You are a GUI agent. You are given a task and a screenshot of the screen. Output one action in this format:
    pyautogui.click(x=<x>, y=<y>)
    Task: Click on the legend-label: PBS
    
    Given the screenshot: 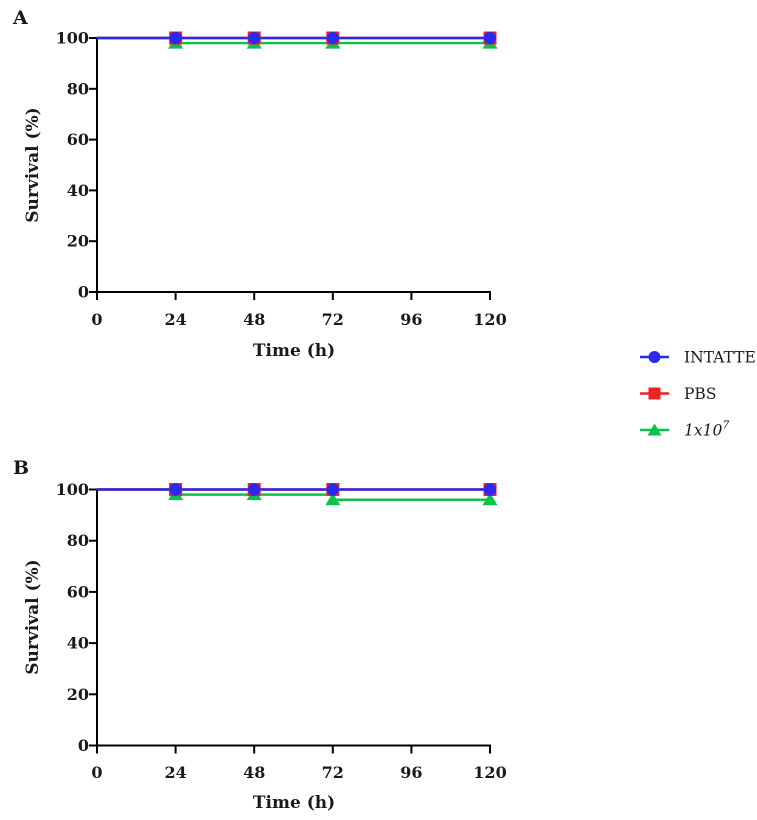 What is the action you would take?
    pyautogui.click(x=700, y=394)
    